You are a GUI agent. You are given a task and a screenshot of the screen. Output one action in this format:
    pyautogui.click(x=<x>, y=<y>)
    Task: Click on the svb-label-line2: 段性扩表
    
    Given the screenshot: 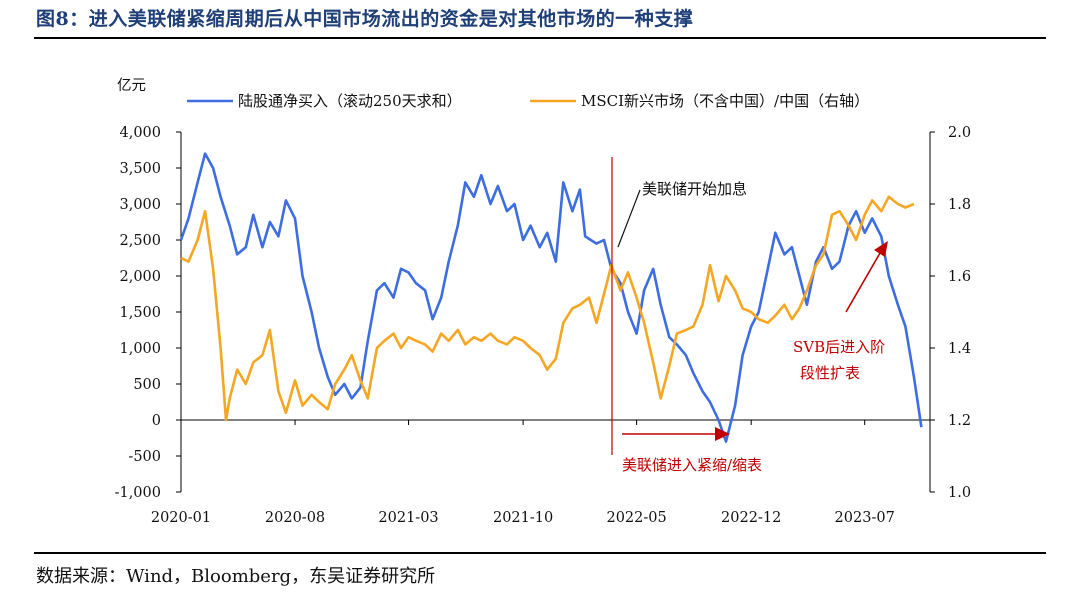 What is the action you would take?
    pyautogui.click(x=830, y=373)
    